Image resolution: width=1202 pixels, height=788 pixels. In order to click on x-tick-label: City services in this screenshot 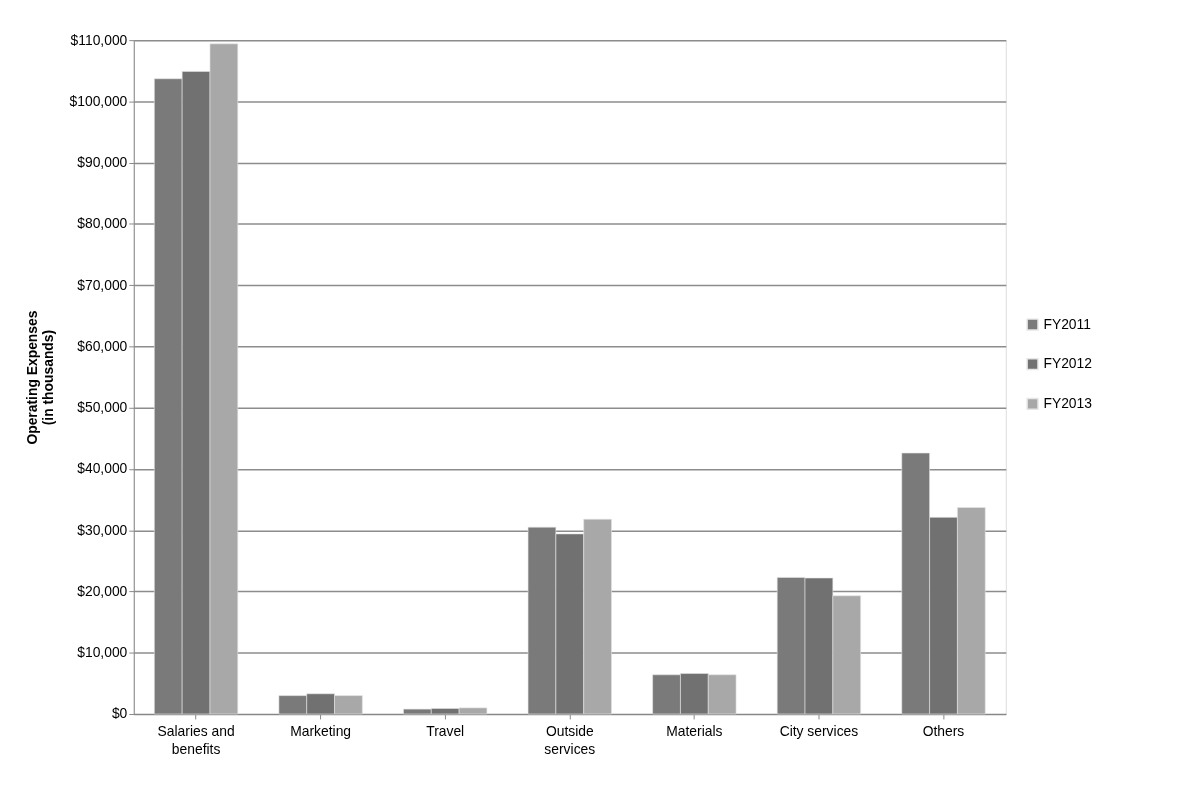, I will do `click(819, 731)`.